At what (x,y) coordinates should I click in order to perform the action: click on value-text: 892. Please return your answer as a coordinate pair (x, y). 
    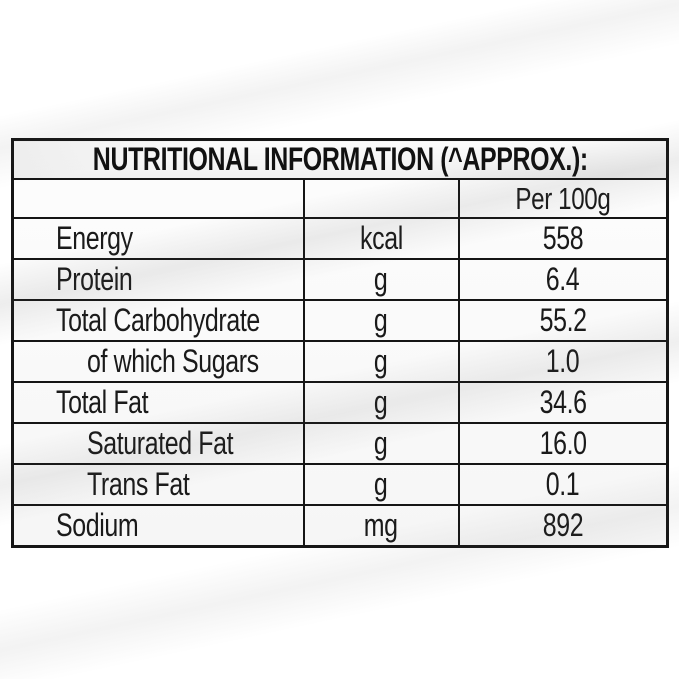
    Looking at the image, I should click on (563, 525).